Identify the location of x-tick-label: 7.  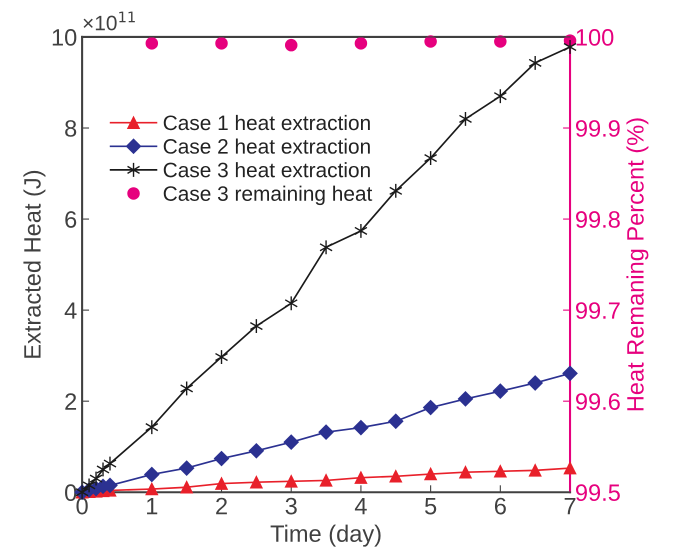
(570, 506).